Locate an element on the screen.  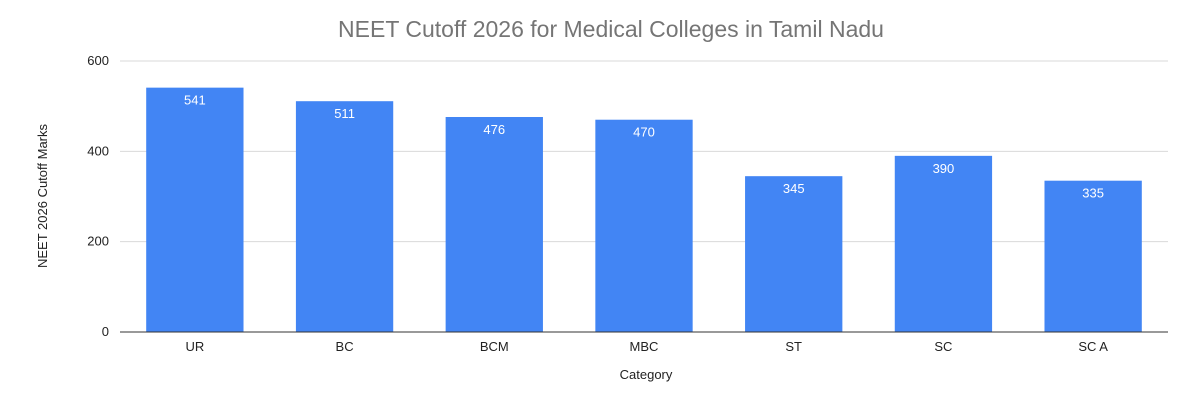
bar-bcm is located at coordinates (494, 224).